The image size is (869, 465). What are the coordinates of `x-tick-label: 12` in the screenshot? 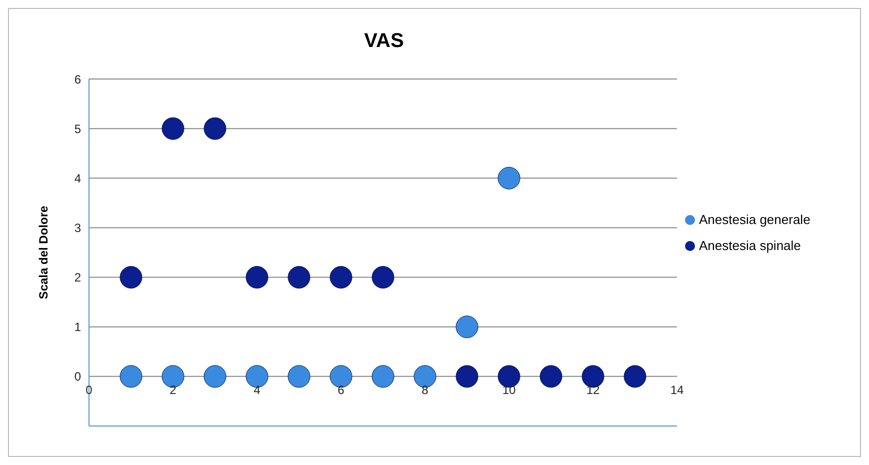 It's located at (593, 390).